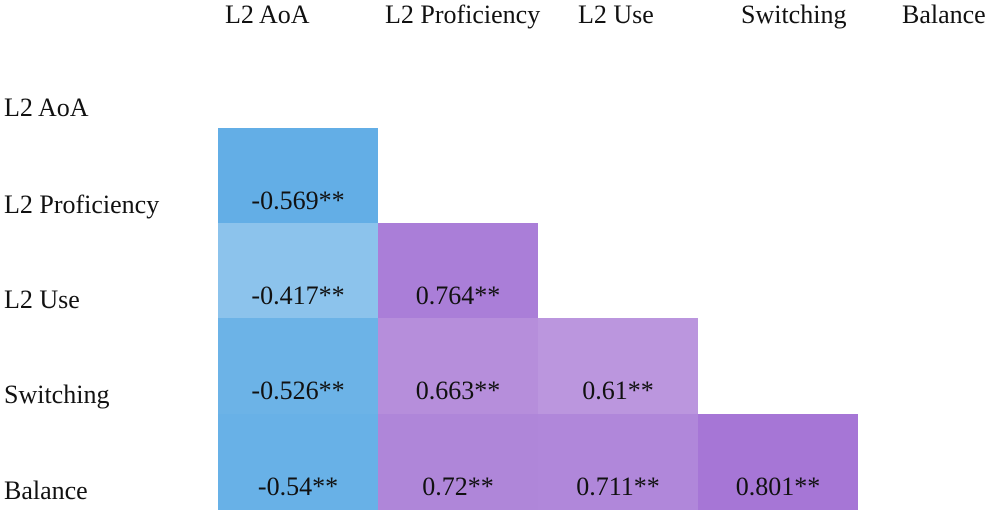 This screenshot has width=1000, height=514. What do you see at coordinates (778, 461) in the screenshot?
I see `heatmap-cell-balance-switching: 0.801**` at bounding box center [778, 461].